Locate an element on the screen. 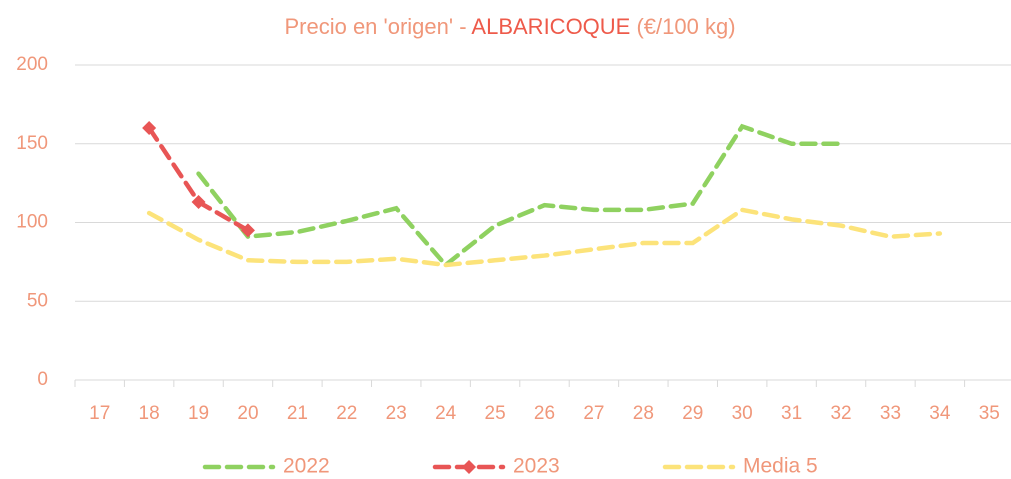  x-tick-label: 32 is located at coordinates (840, 413).